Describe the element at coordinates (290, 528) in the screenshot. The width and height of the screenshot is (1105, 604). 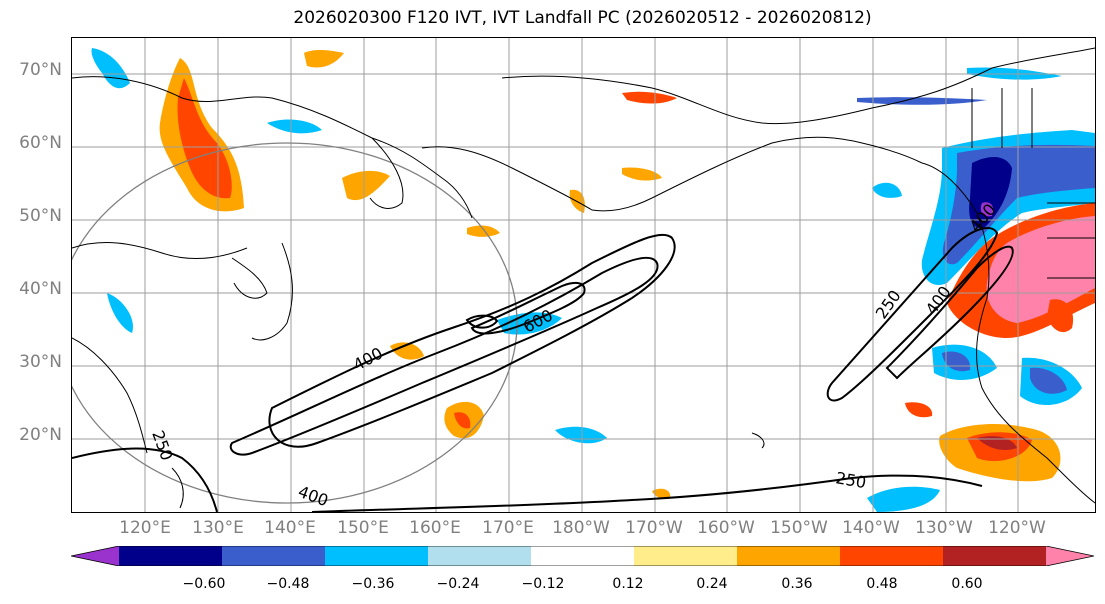
I see `lon-label-140e: 140°E` at that location.